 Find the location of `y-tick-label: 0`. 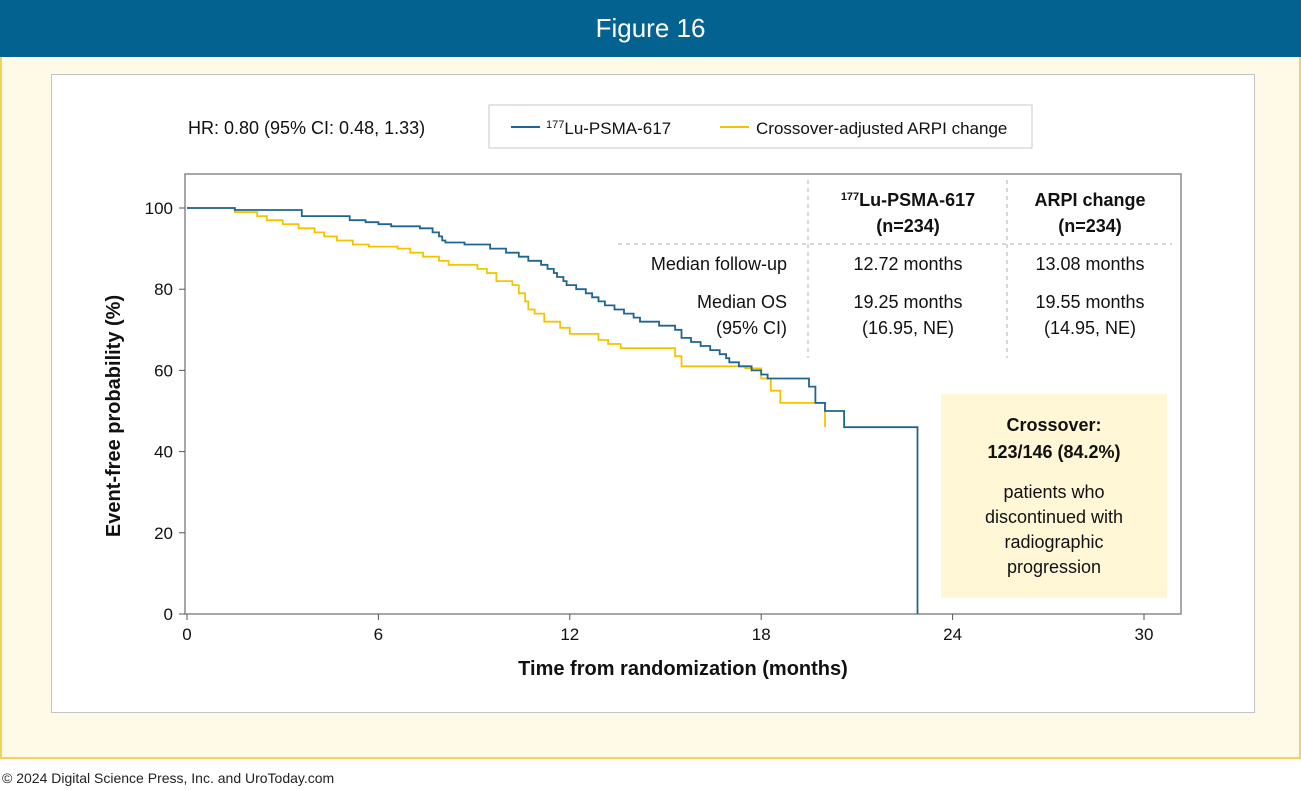

y-tick-label: 0 is located at coordinates (168, 614).